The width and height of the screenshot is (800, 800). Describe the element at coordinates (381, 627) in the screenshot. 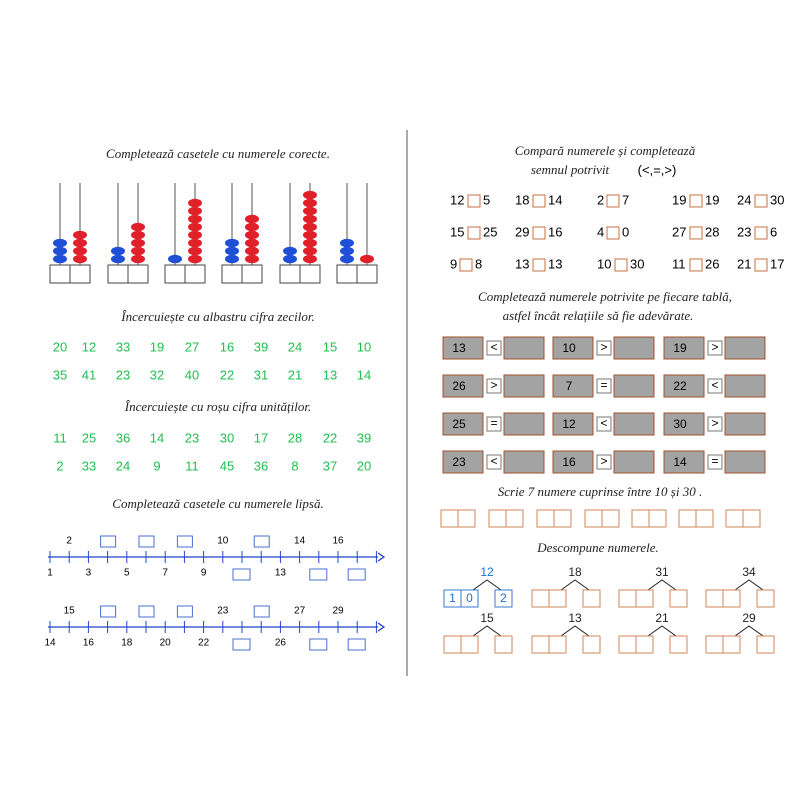

I see `arrow` at that location.